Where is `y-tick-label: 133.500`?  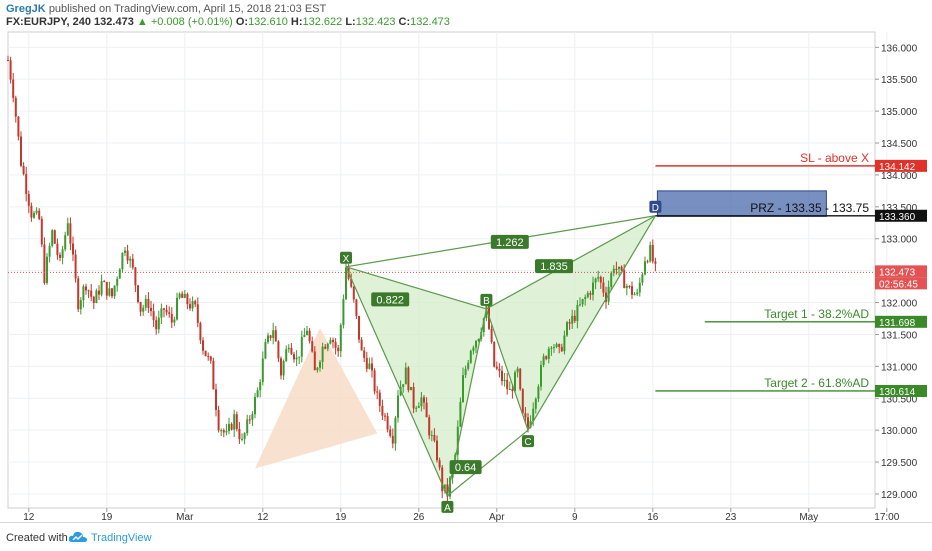
y-tick-label: 133.500 is located at coordinates (899, 208).